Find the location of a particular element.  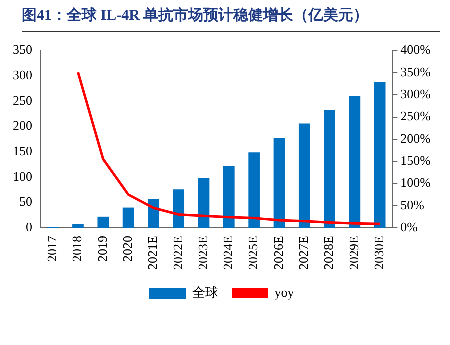

x-tick-label: 2017 is located at coordinates (52, 249).